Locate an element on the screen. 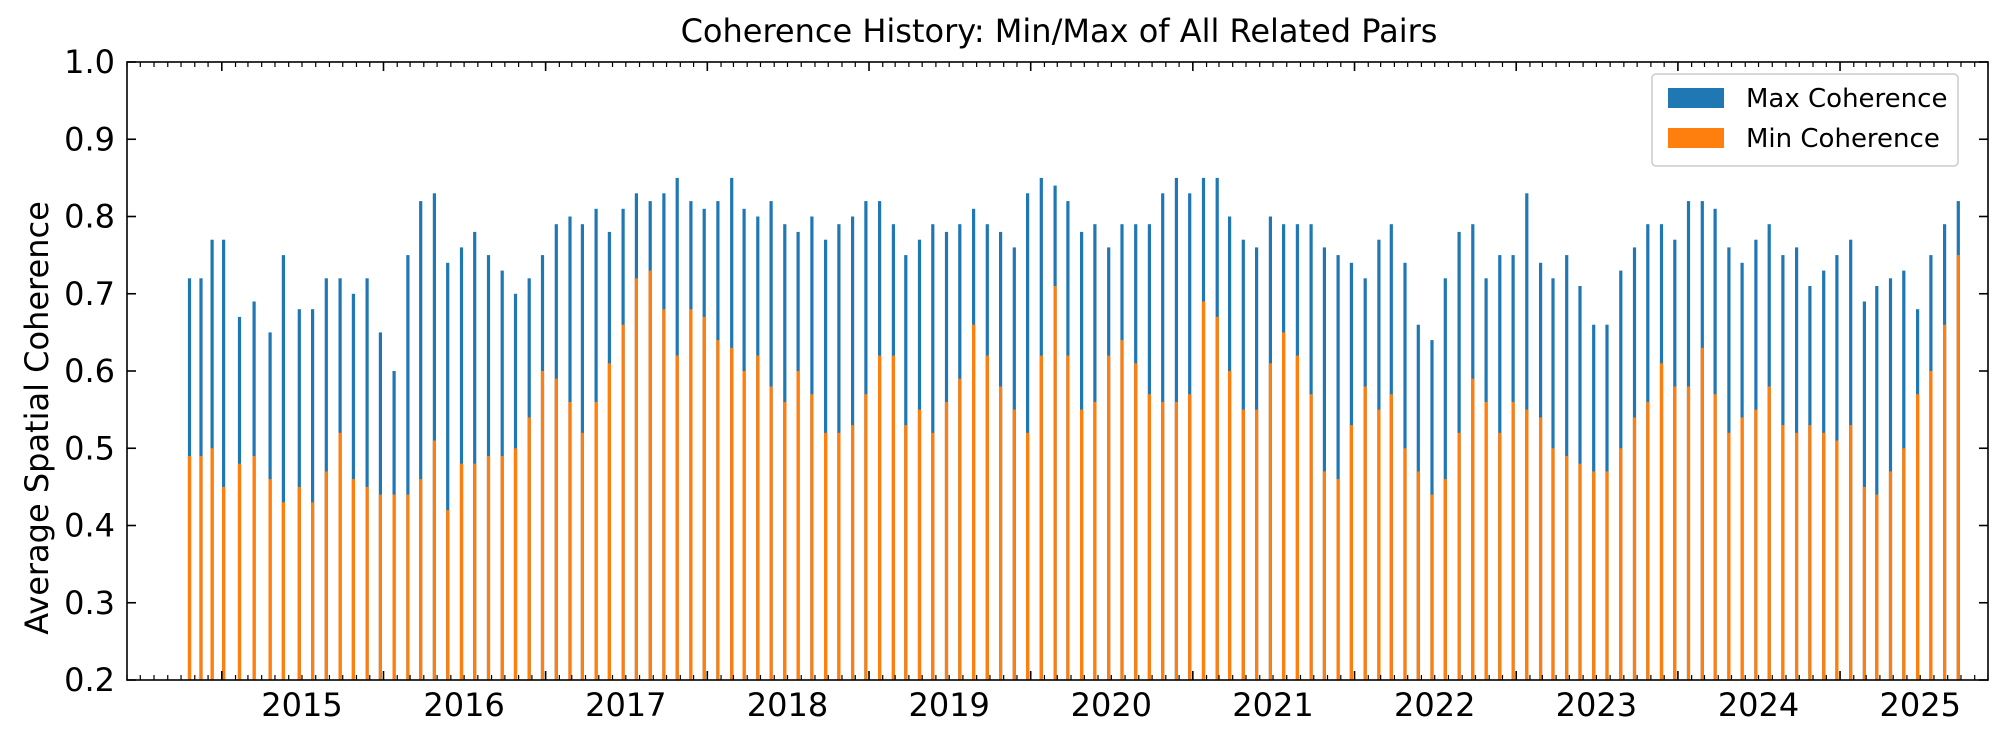 This screenshot has height=741, width=2007. y-axis-label: Average Spatial Coherence is located at coordinates (37, 418).